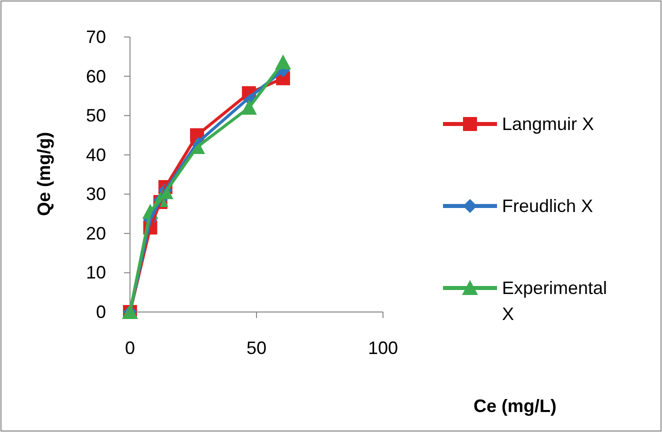  Describe the element at coordinates (96, 37) in the screenshot. I see `y-tick-label: 70` at that location.